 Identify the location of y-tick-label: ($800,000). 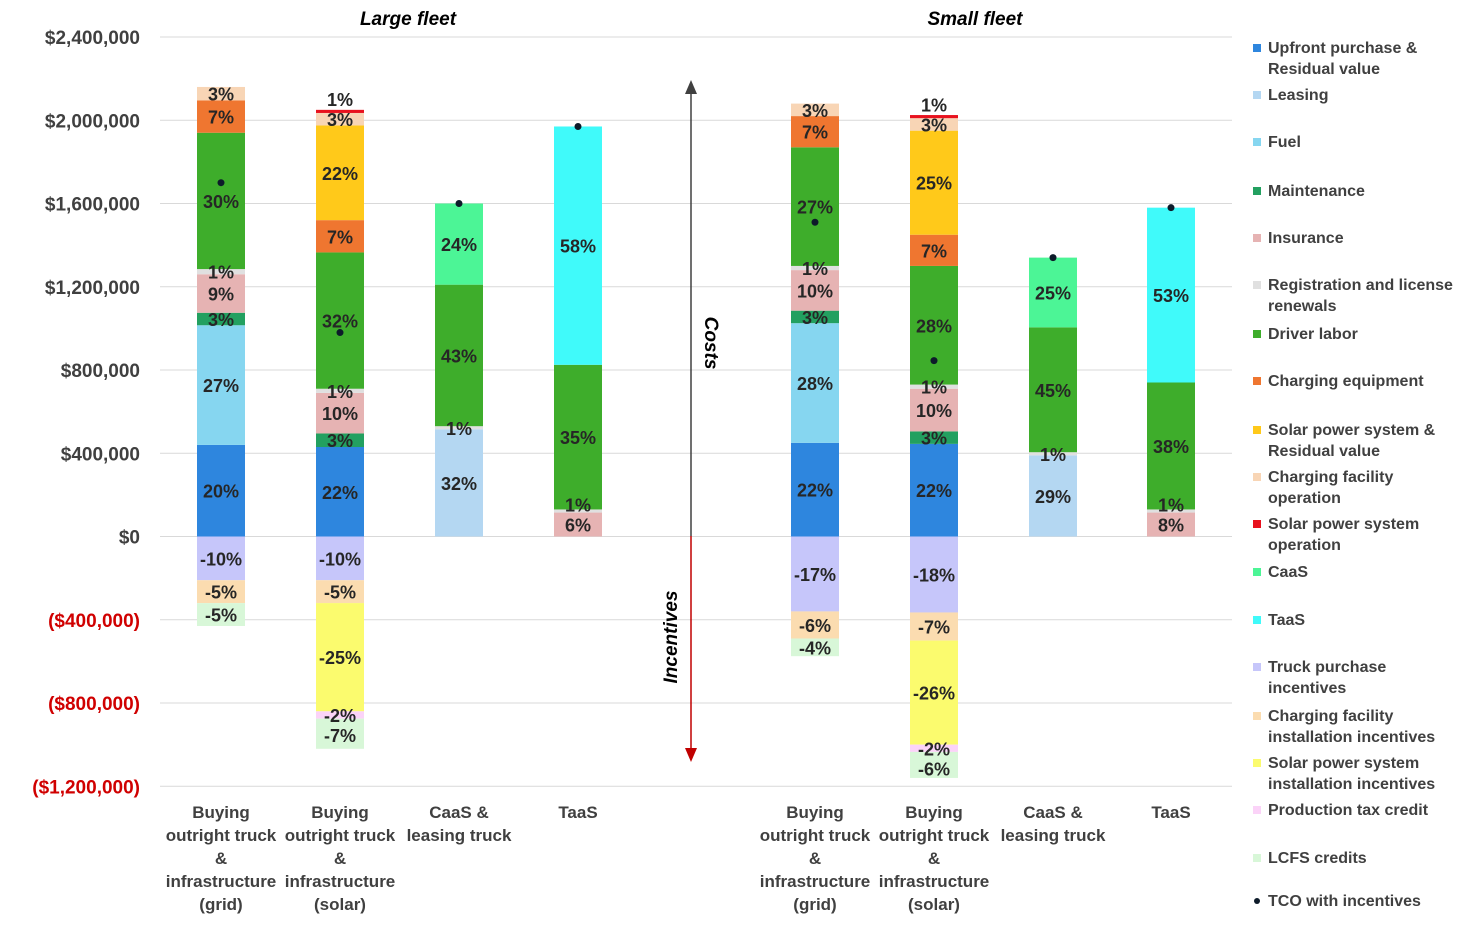
(94, 704).